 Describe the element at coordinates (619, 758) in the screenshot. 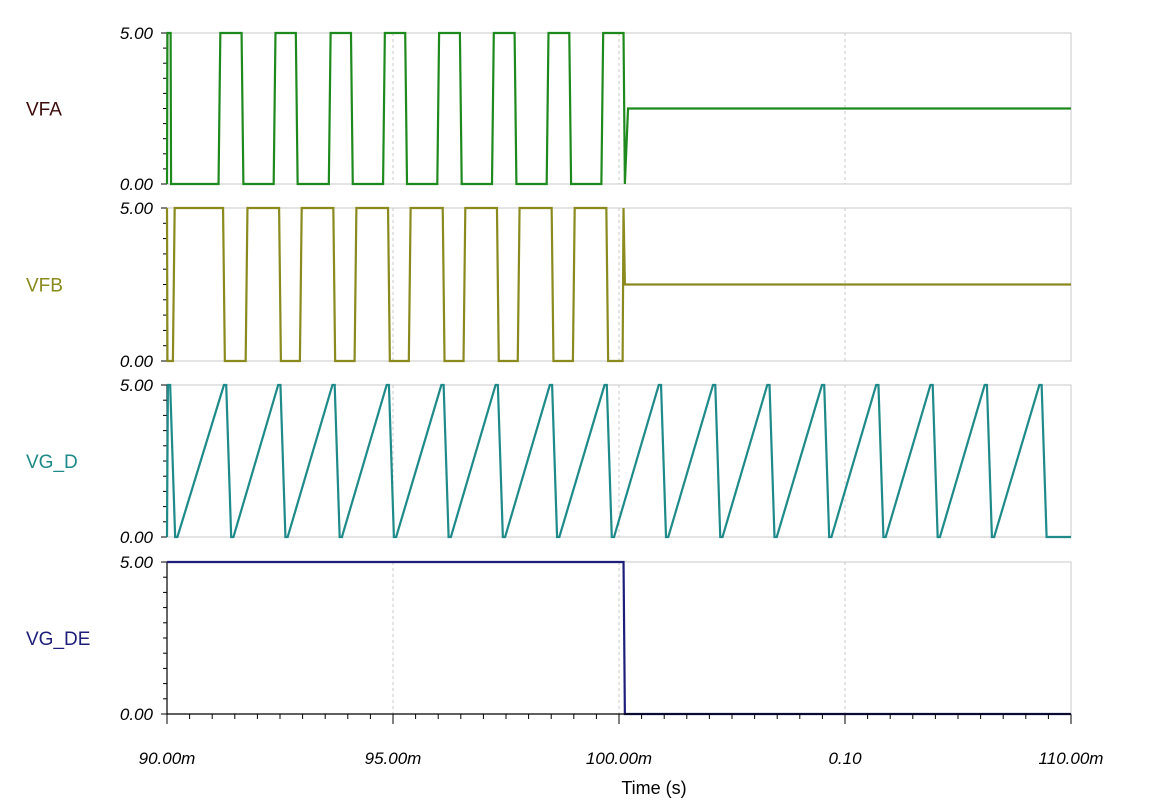

I see `x-tick-label: 100.00m` at that location.